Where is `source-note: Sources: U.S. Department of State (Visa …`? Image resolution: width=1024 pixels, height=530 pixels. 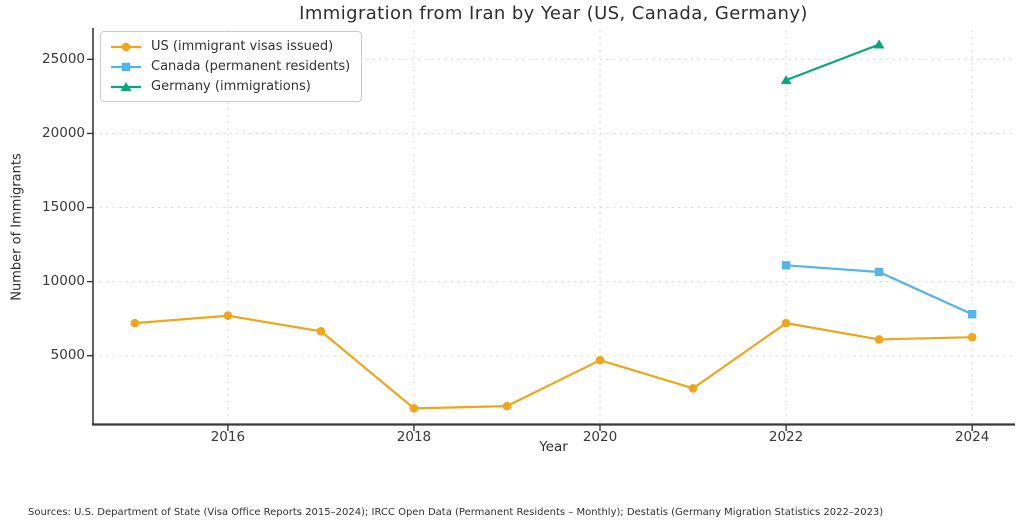
source-note: Sources: U.S. Department of State (Visa … is located at coordinates (456, 512).